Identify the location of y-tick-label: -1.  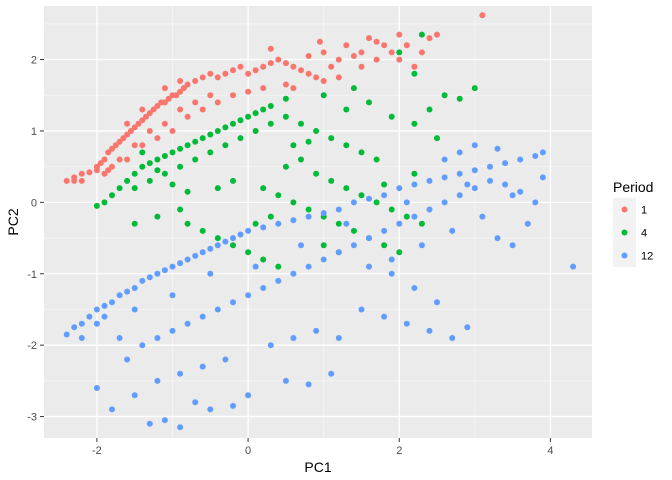
(32, 275).